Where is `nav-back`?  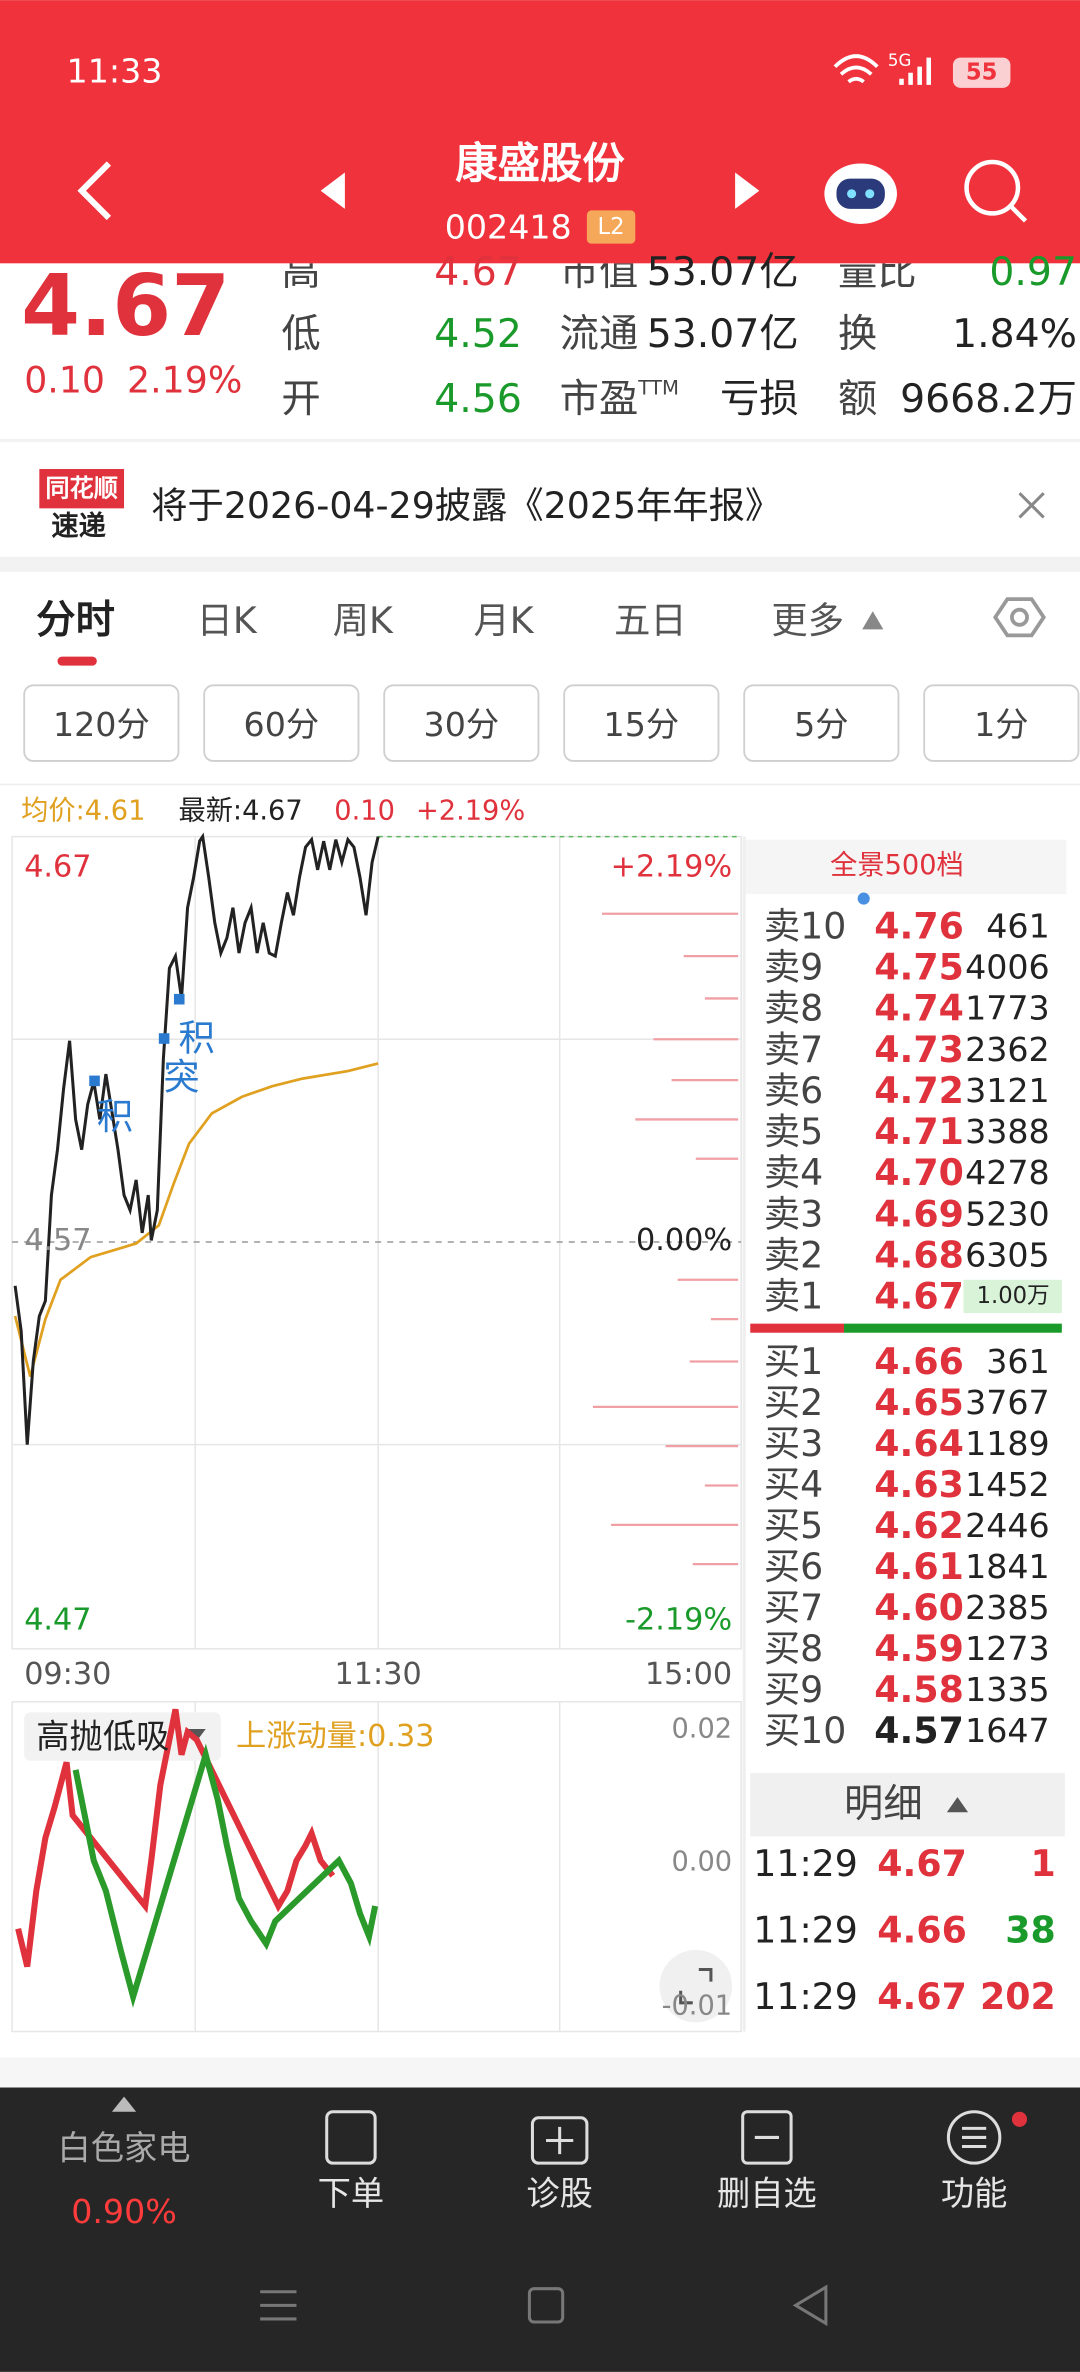
nav-back is located at coordinates (810, 2305).